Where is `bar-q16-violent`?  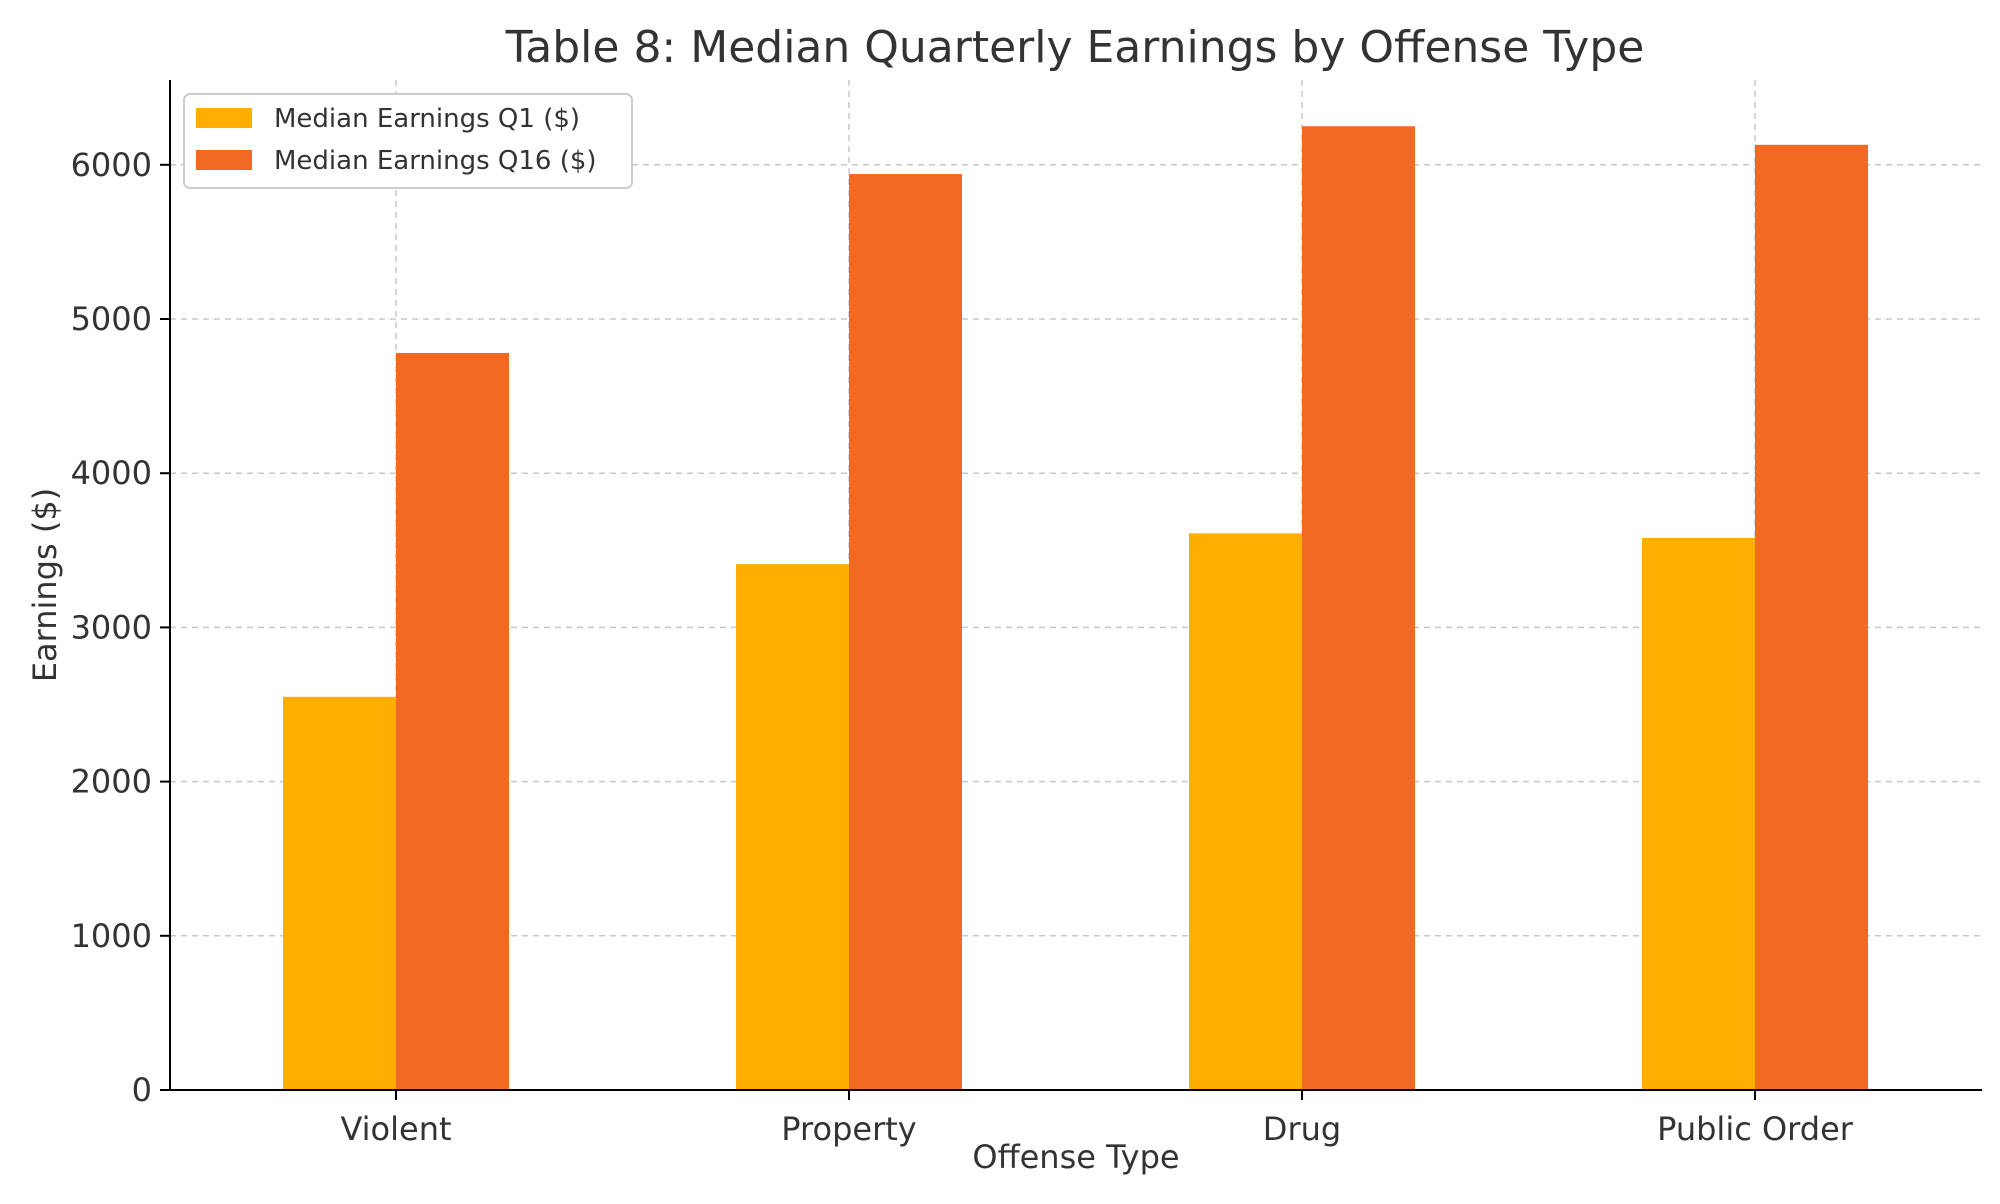
bar-q16-violent is located at coordinates (452, 721).